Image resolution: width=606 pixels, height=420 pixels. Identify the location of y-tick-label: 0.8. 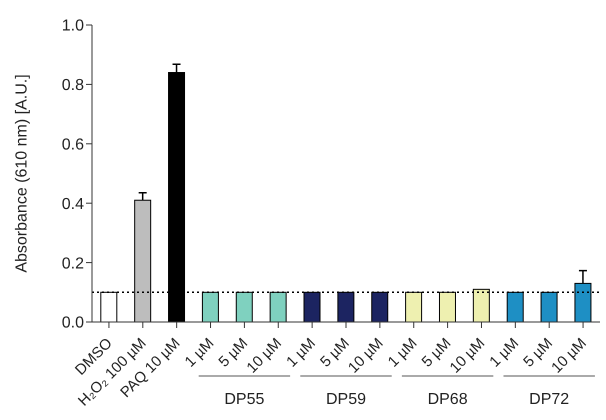
(73, 85).